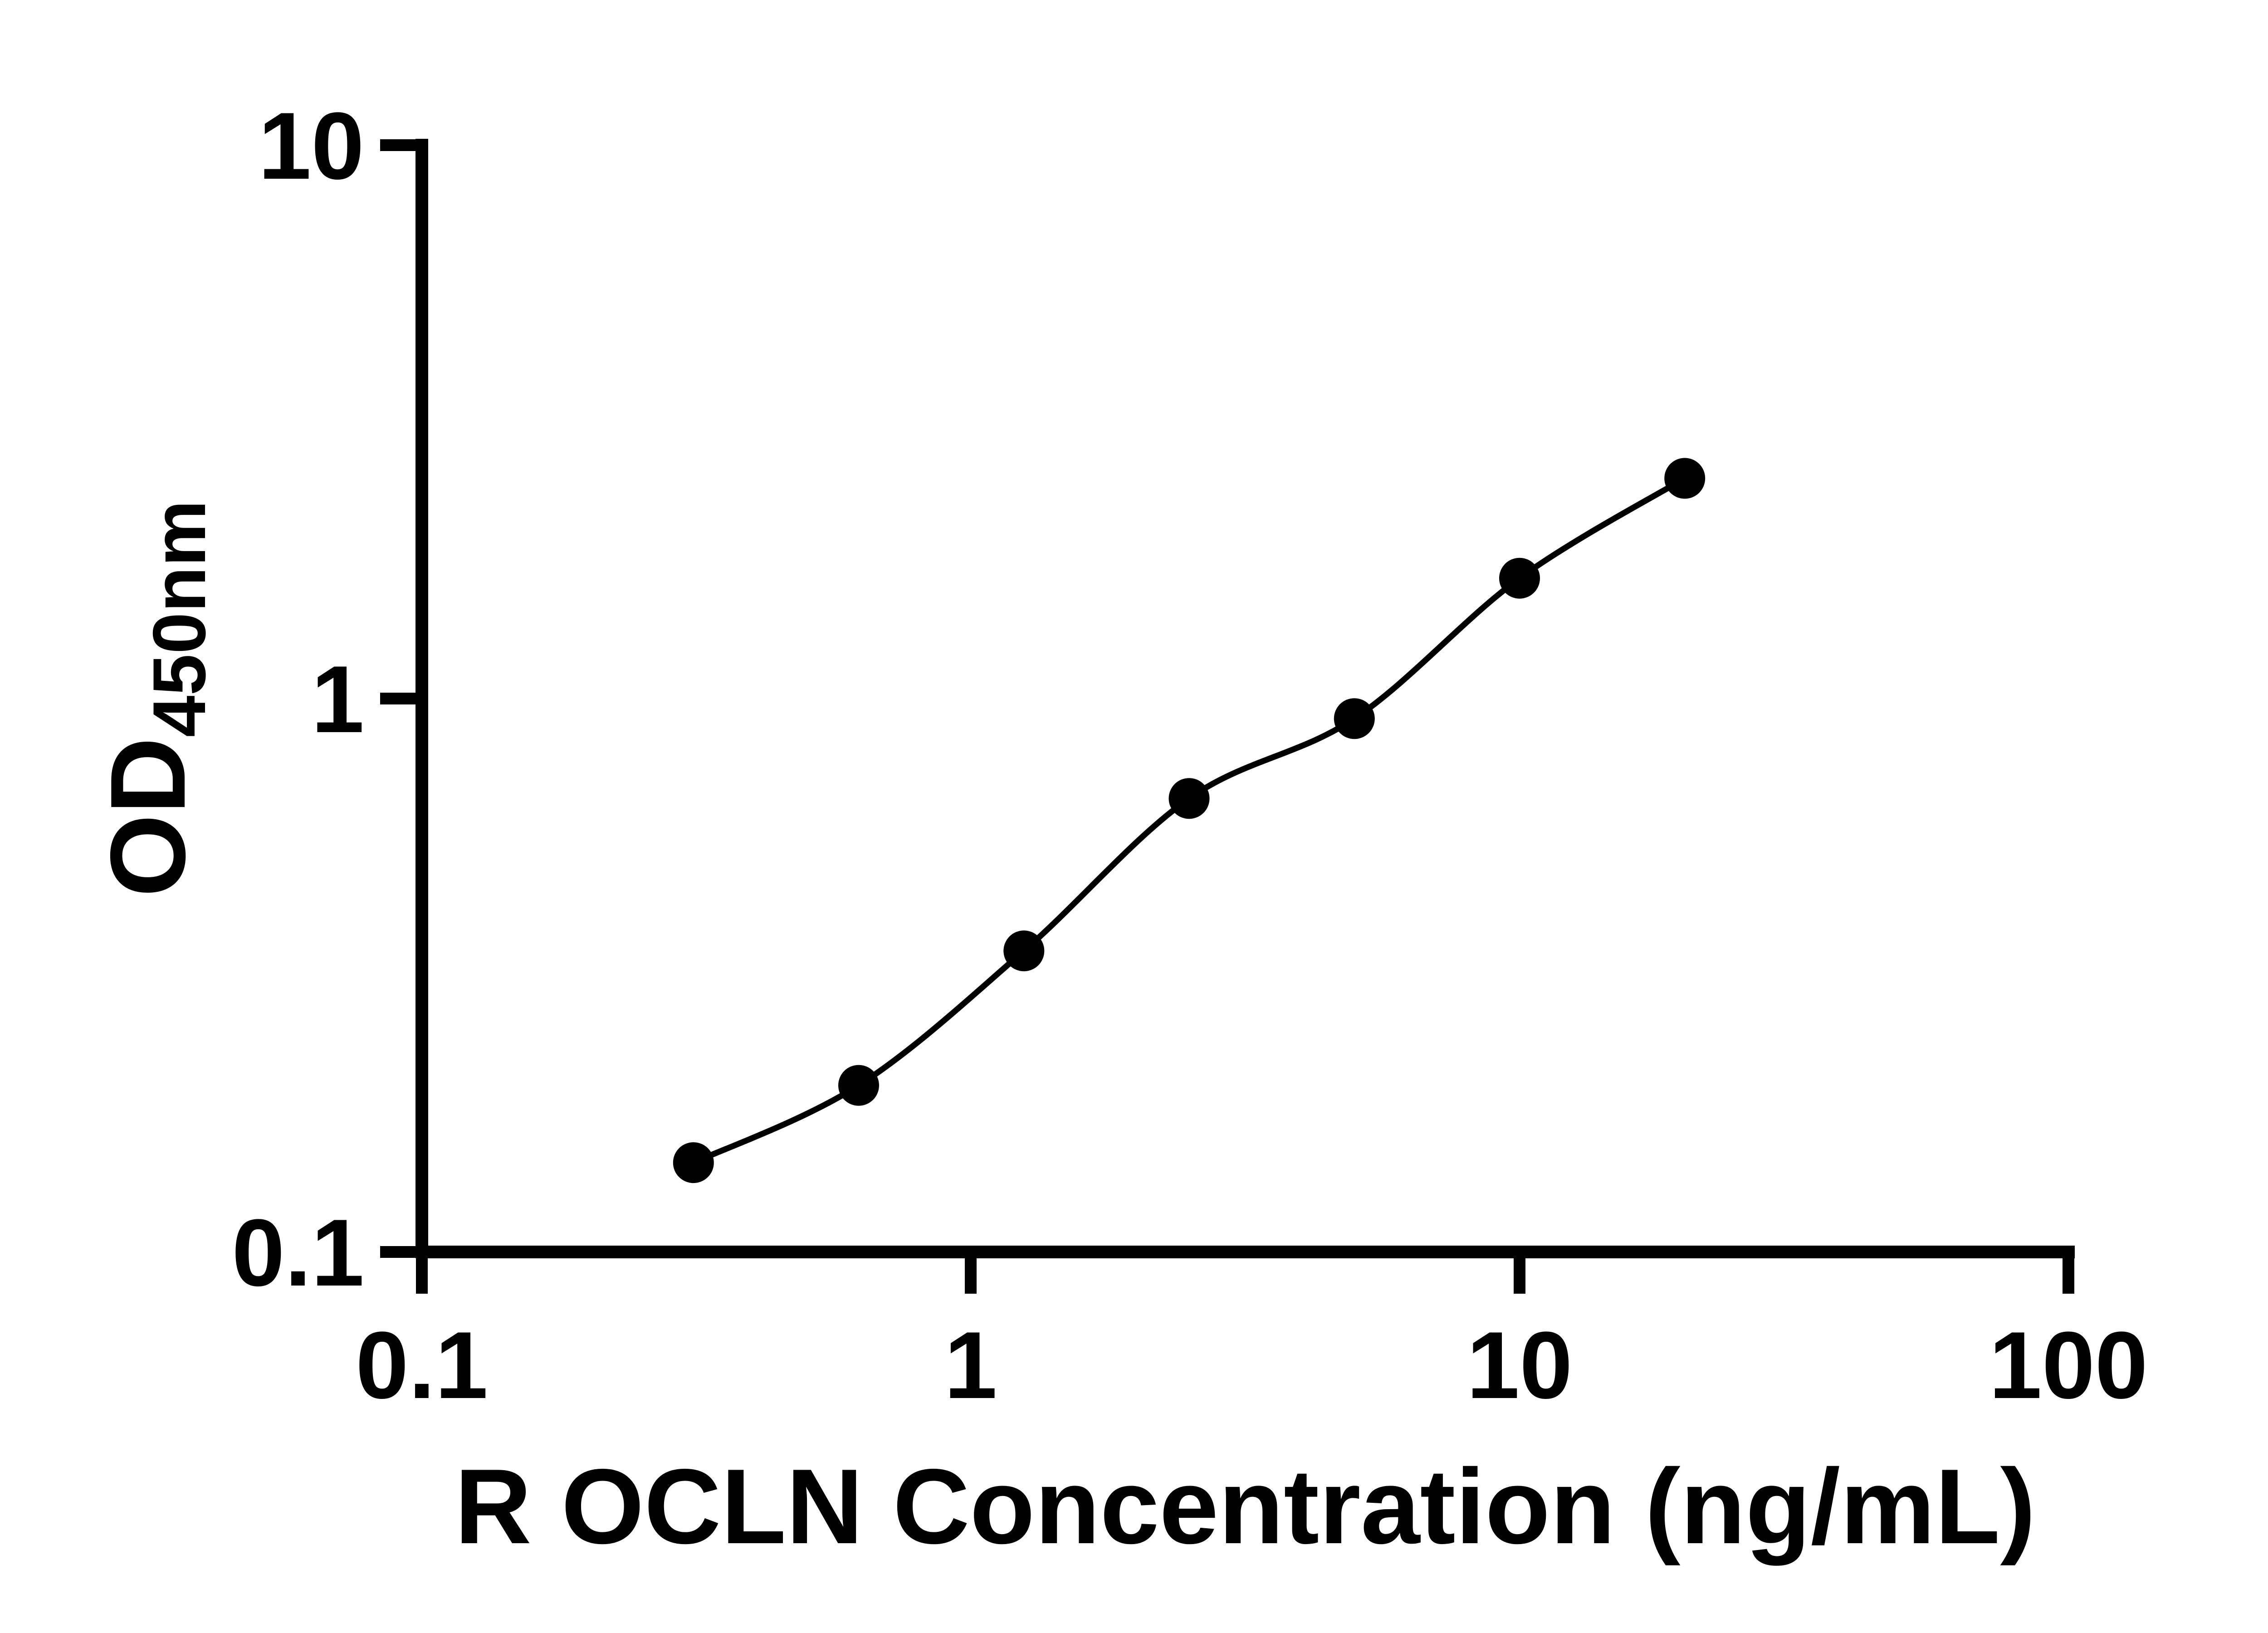 The height and width of the screenshot is (1633, 2268). I want to click on y-axis-title: OD450nm, so click(154, 698).